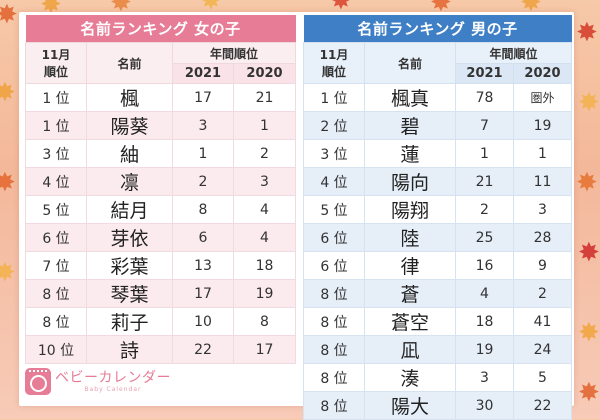  What do you see at coordinates (484, 125) in the screenshot?
I see `rank-2021-cell: 7` at bounding box center [484, 125].